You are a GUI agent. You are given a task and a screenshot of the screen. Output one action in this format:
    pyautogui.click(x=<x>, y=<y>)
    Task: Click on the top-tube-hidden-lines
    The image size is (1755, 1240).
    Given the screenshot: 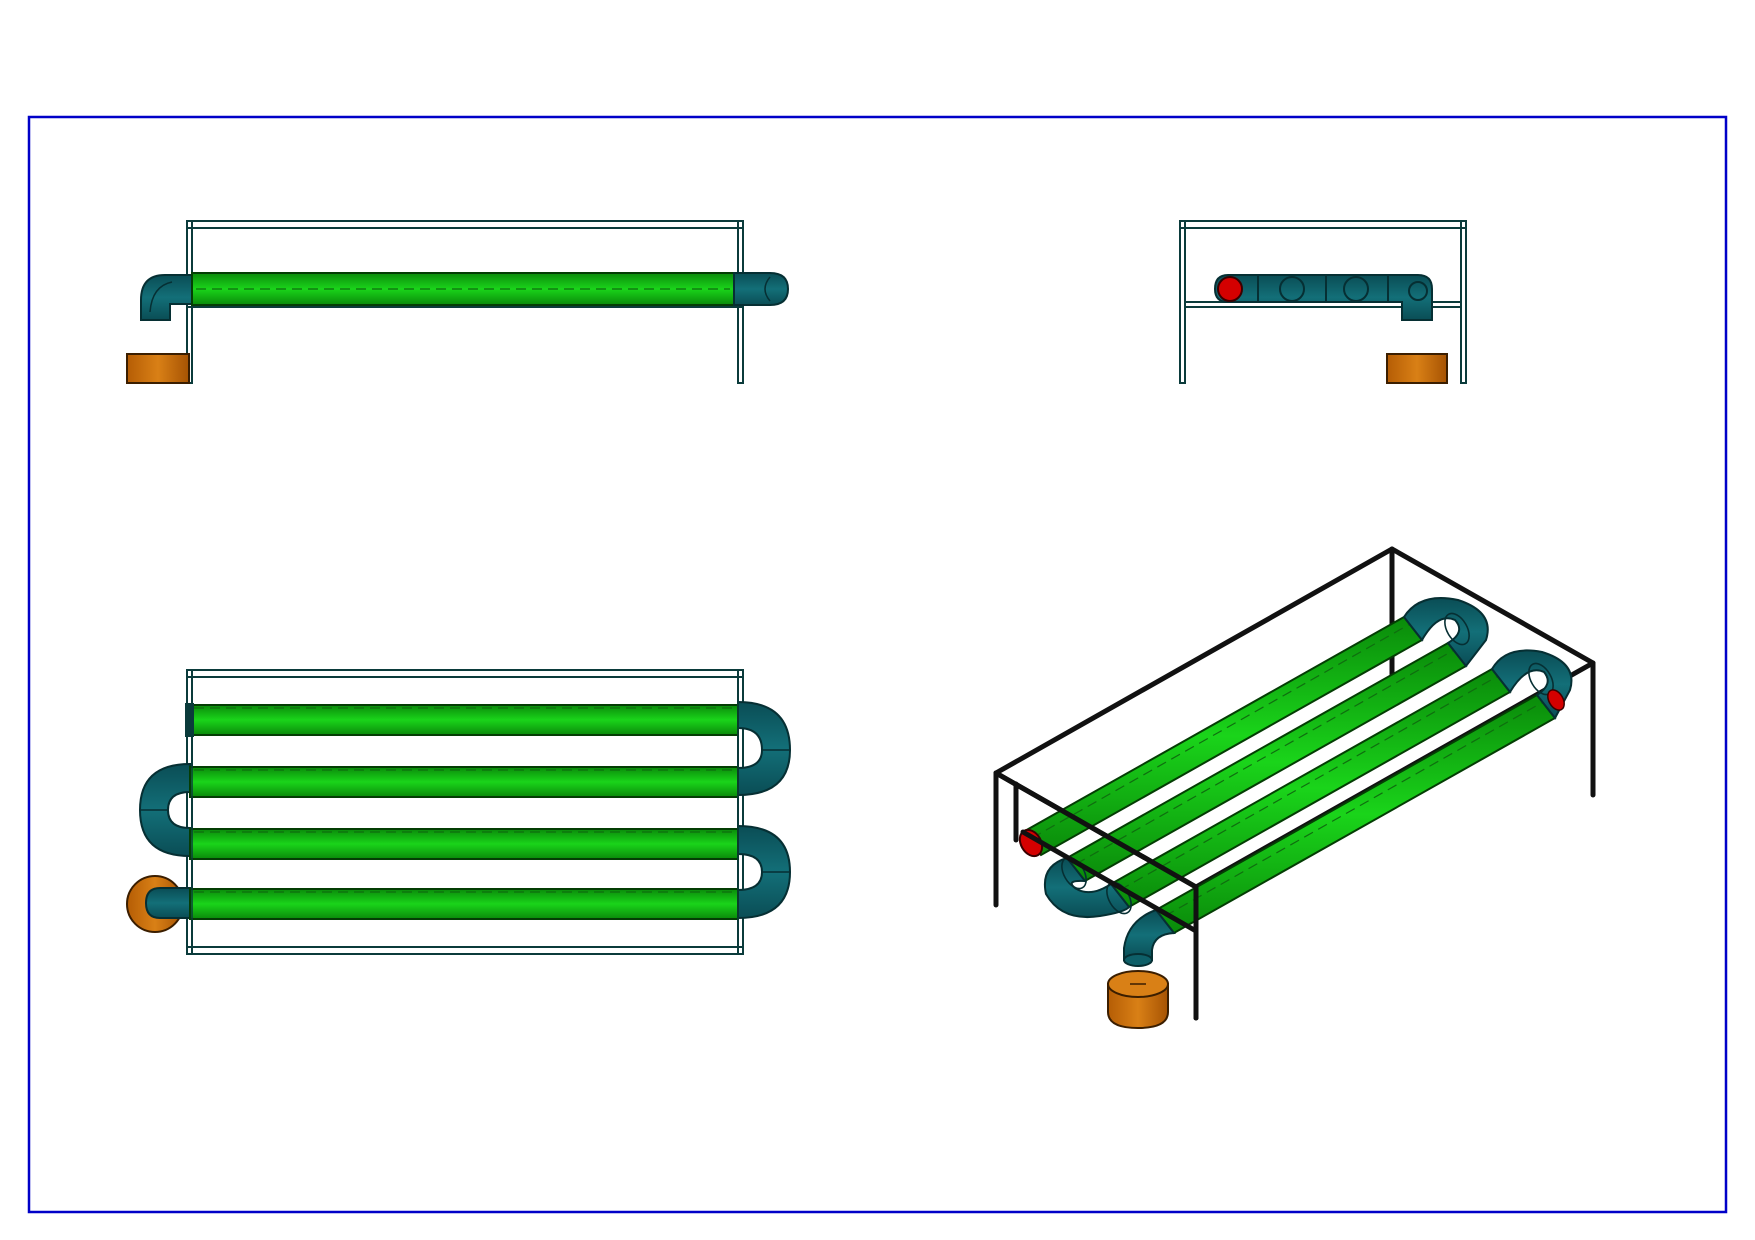 What is the action you would take?
    pyautogui.click(x=464, y=800)
    